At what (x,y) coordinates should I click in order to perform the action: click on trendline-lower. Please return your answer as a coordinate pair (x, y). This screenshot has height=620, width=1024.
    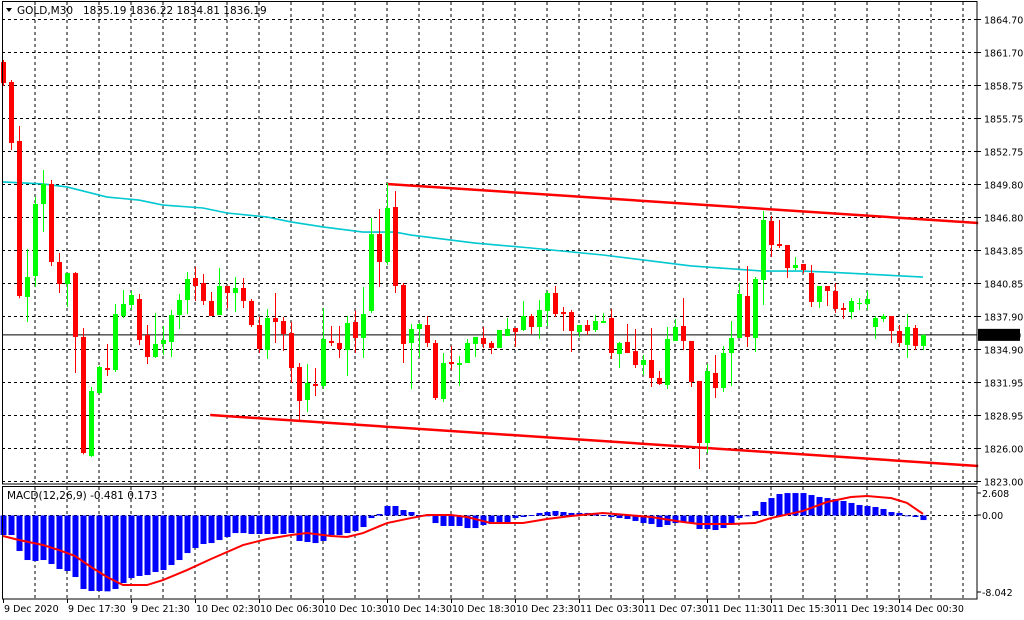
    Looking at the image, I should click on (594, 440).